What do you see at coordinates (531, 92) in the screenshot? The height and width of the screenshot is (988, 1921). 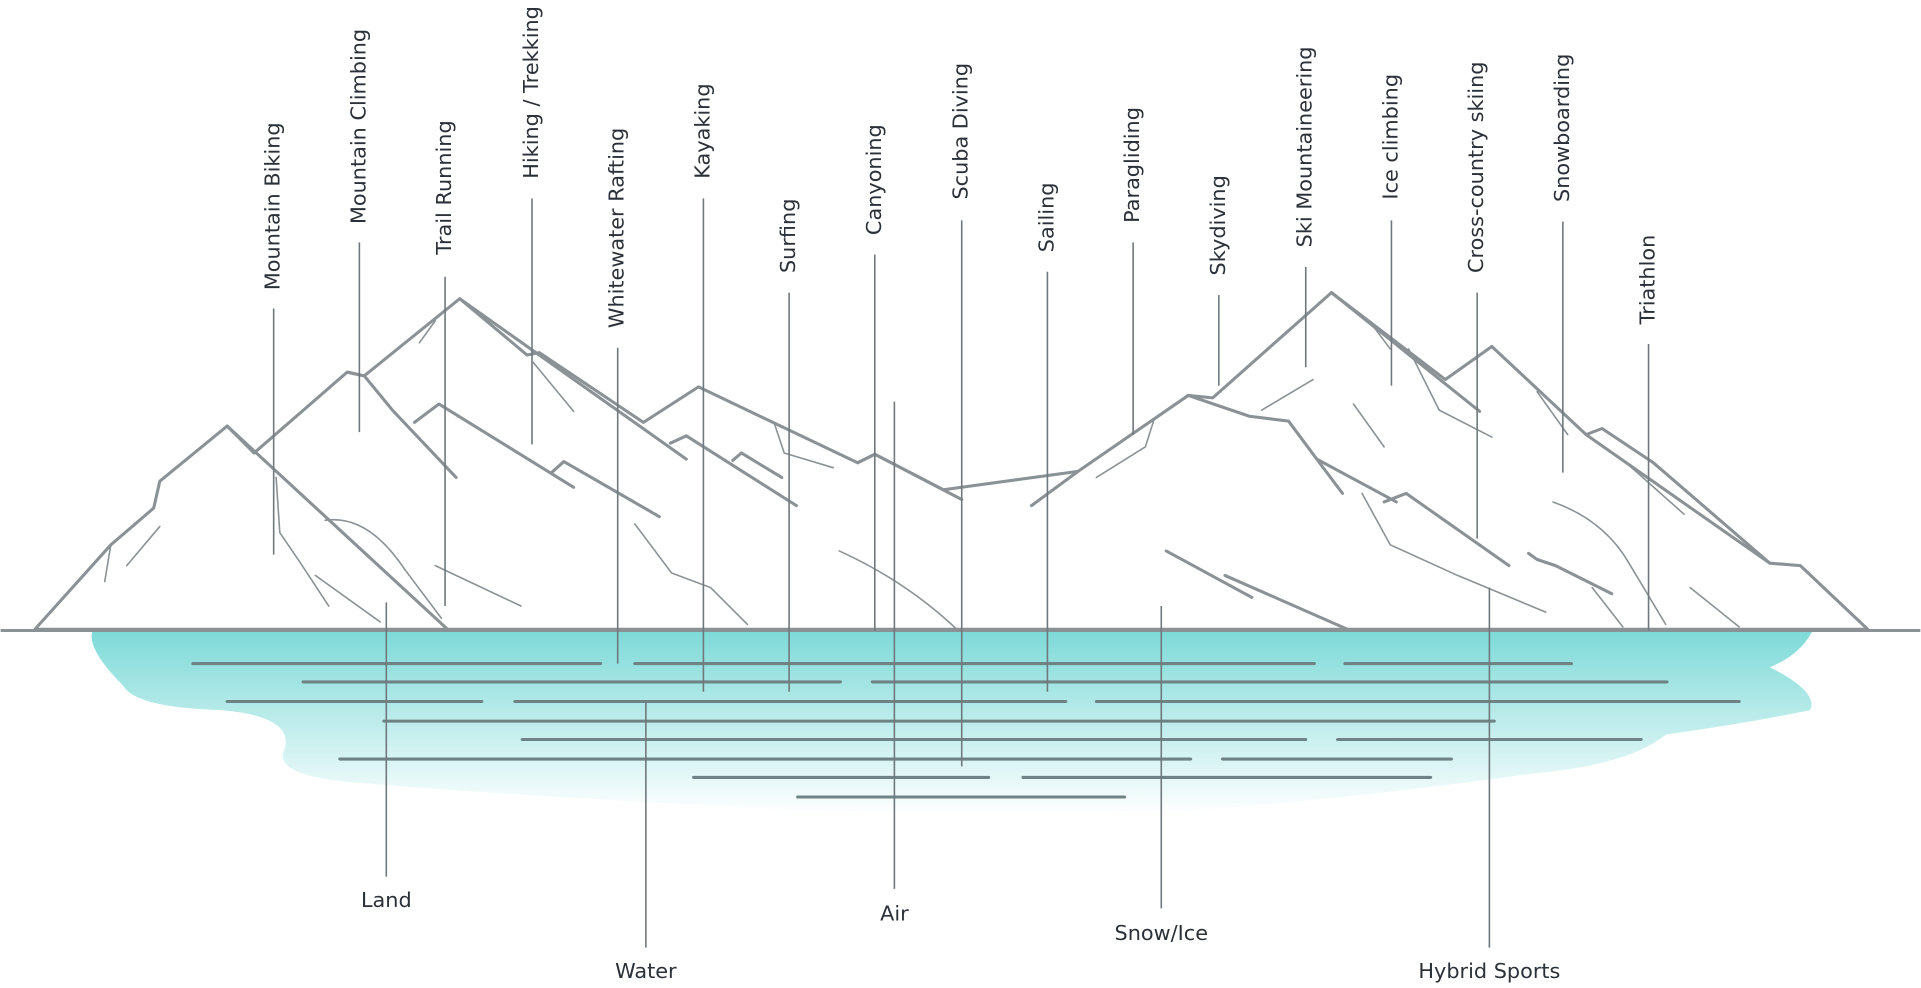 I see `activity-label: Hiking / Trekking` at bounding box center [531, 92].